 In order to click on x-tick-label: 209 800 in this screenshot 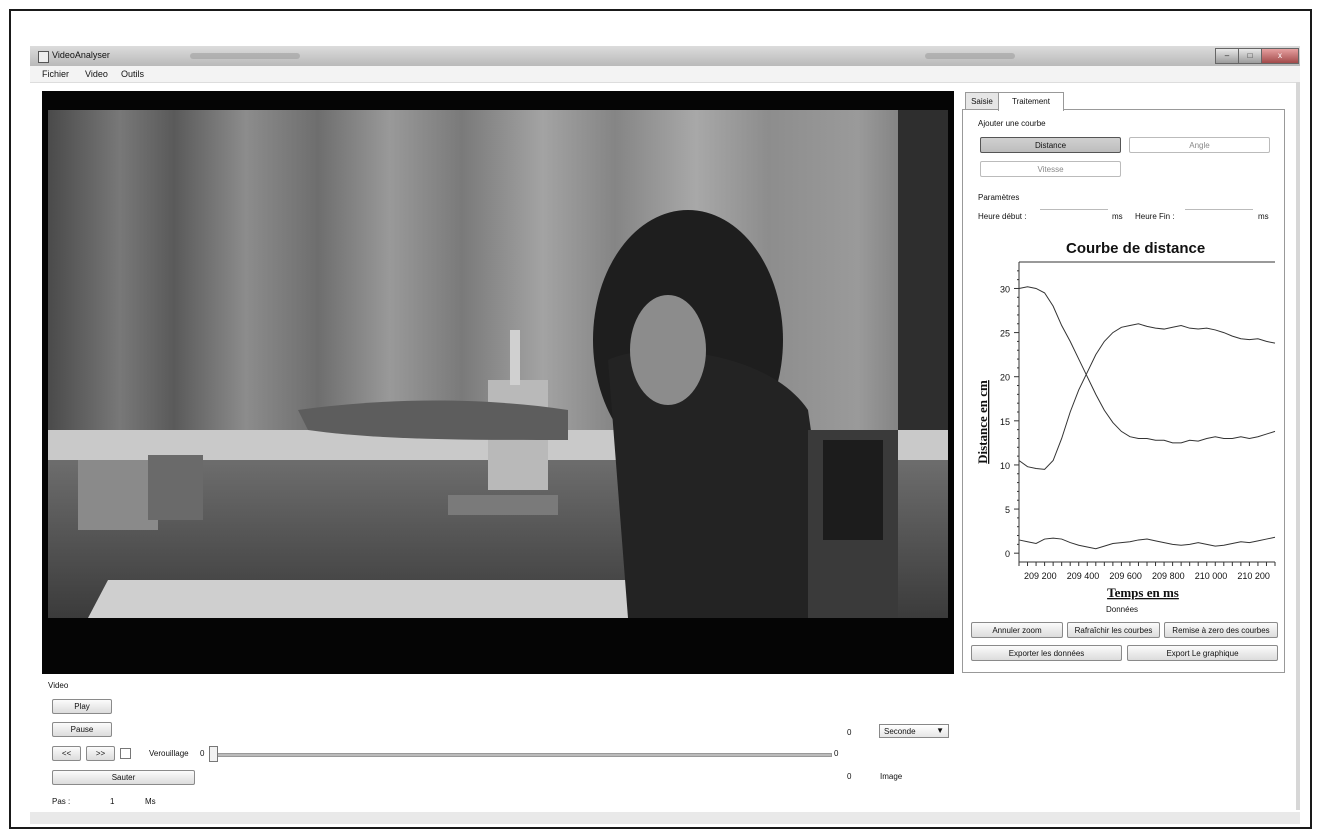, I will do `click(1168, 576)`.